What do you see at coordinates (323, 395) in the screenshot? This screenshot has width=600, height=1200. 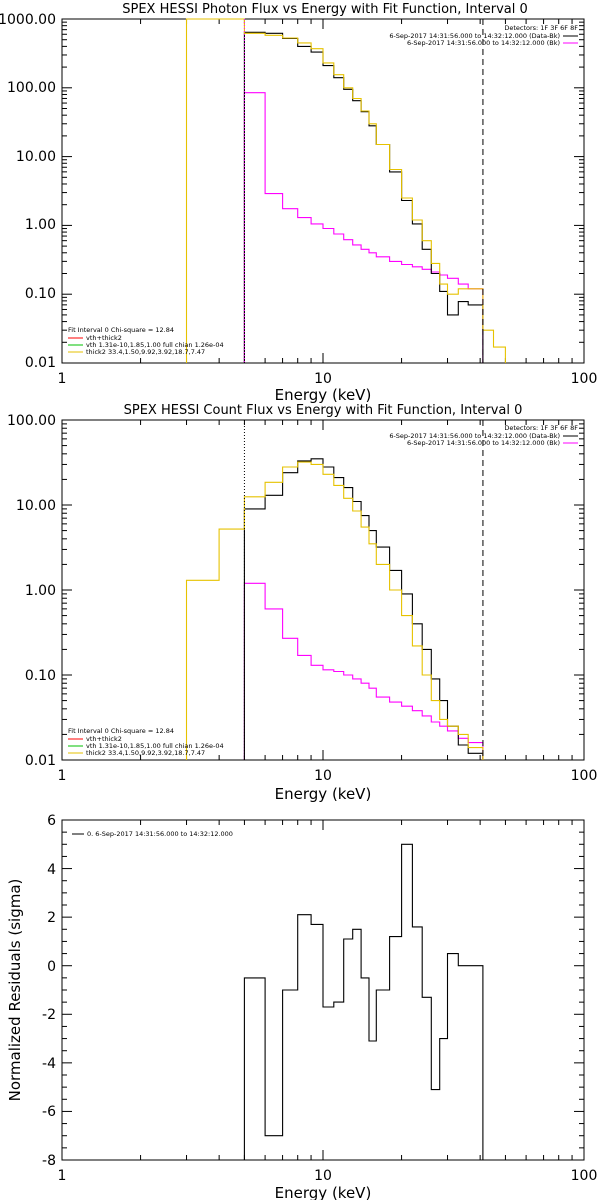 I see `photon-x-axis-label: Energy (keV)` at bounding box center [323, 395].